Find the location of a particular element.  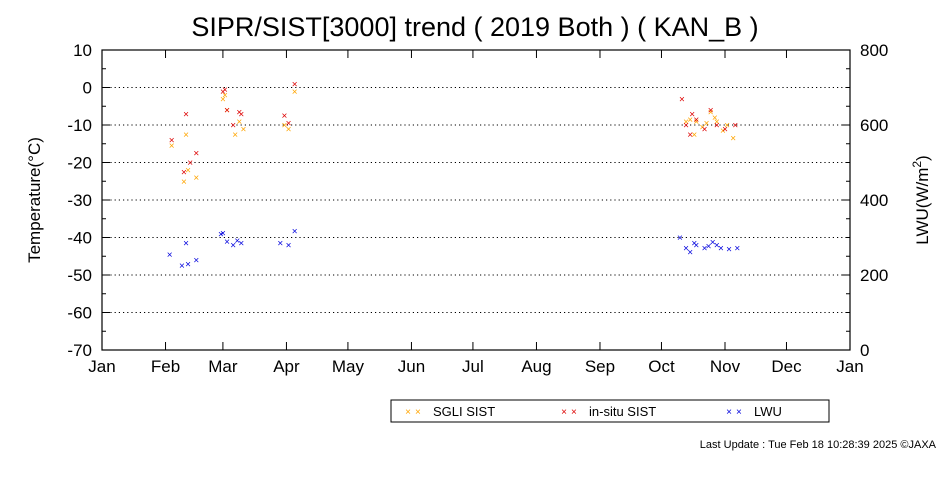

series-lwu: ×××× ×××× ××× × ××××××× ××××× × × is located at coordinates (454, 249).